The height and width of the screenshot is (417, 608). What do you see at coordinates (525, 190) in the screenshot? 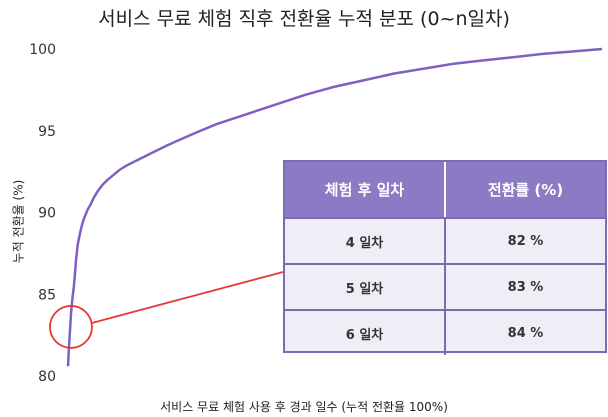
I see `table-header-rate: 전환률 (%)` at bounding box center [525, 190].